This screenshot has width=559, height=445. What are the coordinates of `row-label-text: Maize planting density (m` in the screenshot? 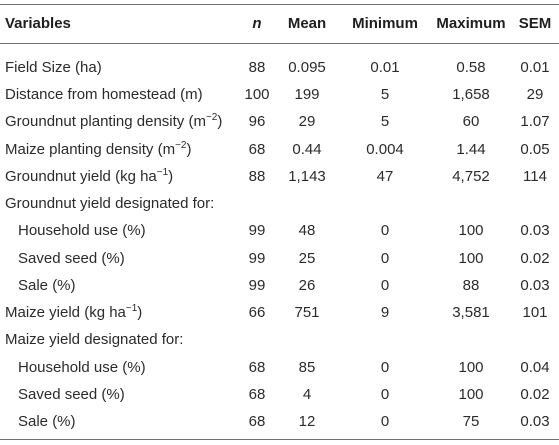 It's located at (90, 149).